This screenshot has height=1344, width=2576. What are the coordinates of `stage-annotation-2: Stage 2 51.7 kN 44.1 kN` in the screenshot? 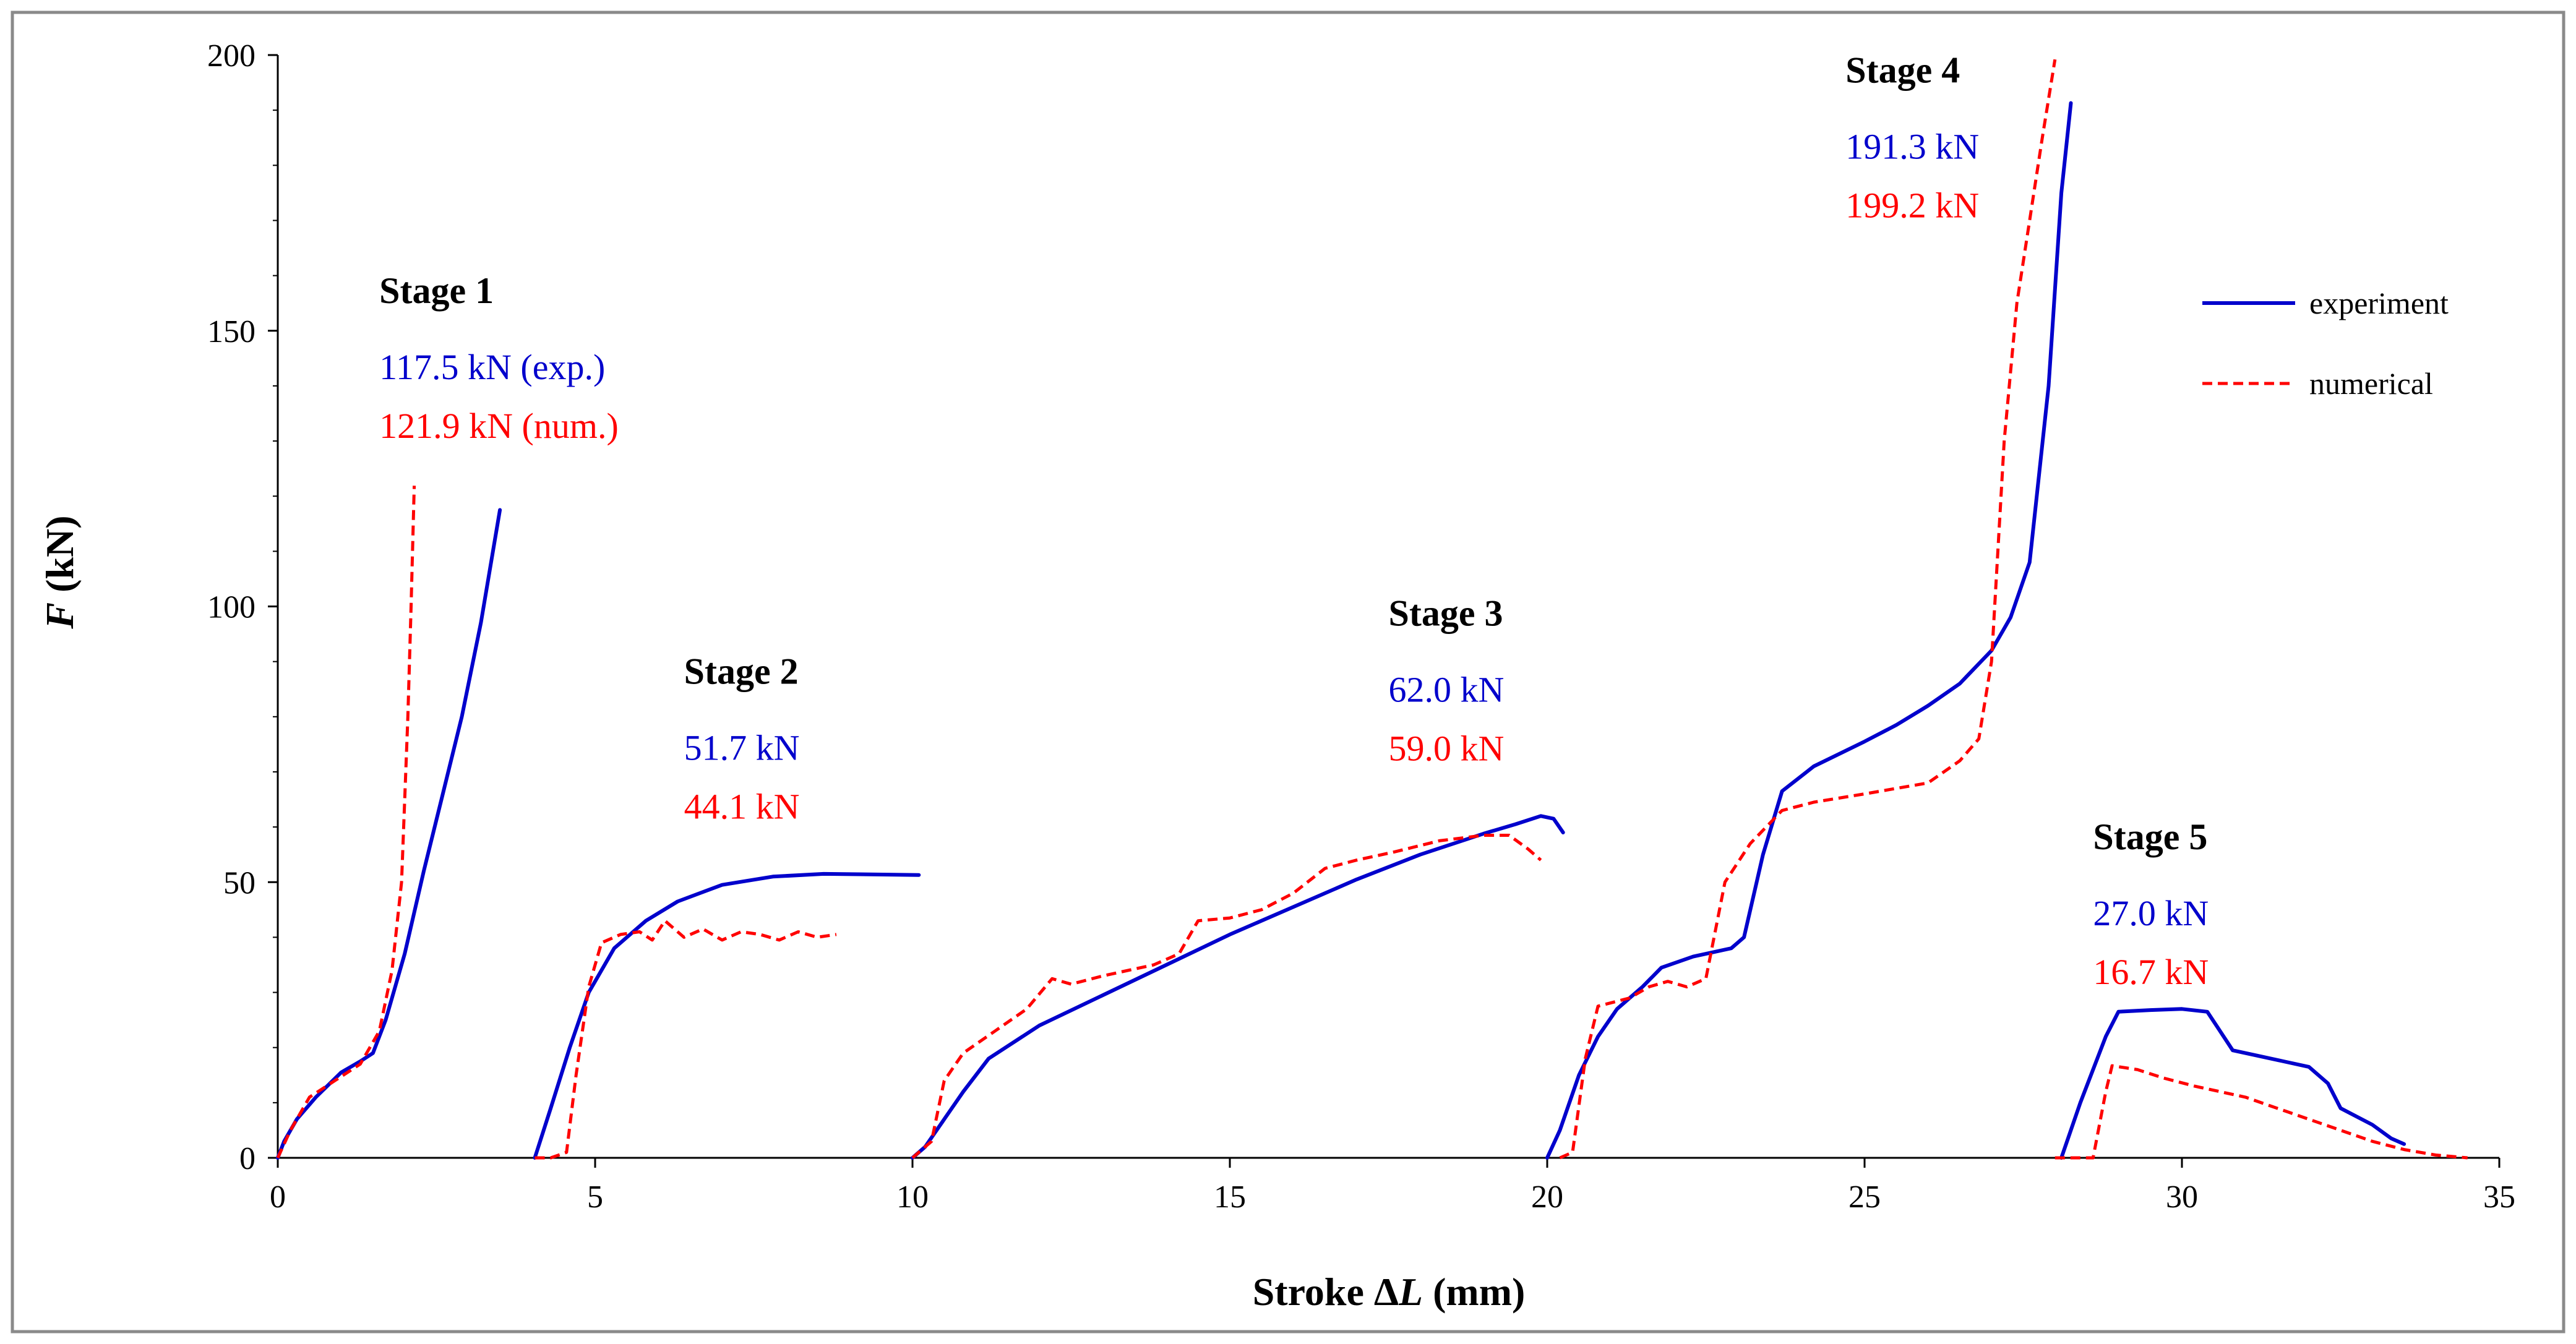 It's located at (742, 739).